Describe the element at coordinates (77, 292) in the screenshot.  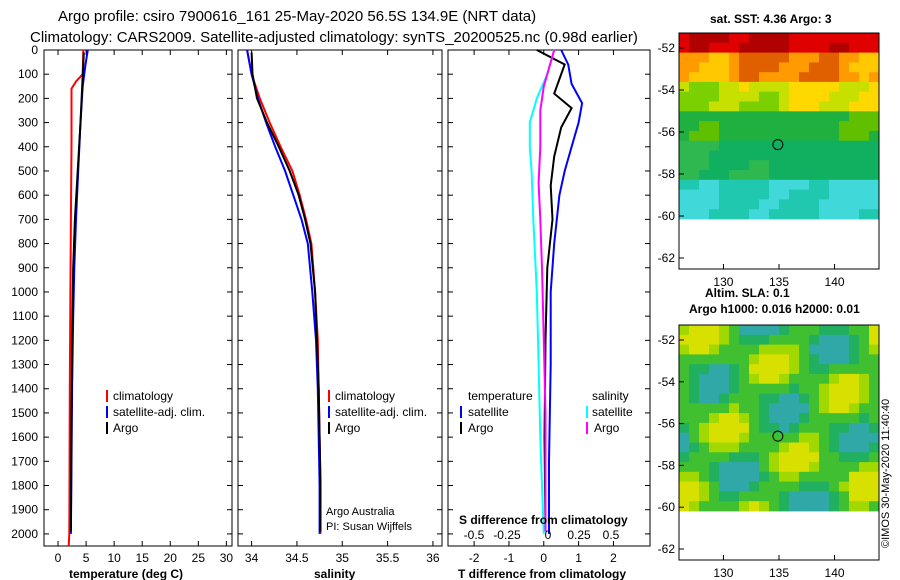
I see `series-line-argo` at that location.